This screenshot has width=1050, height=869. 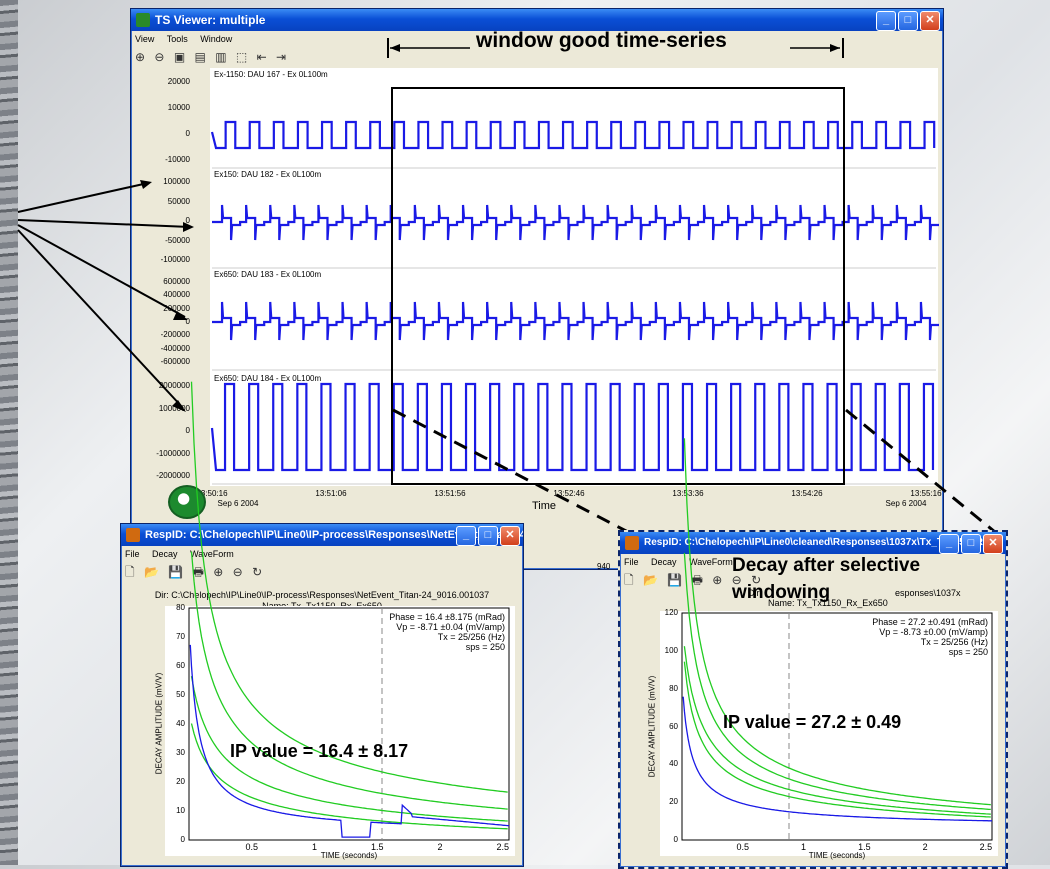 I want to click on pan-left-icon: ⇤, so click(x=261, y=57).